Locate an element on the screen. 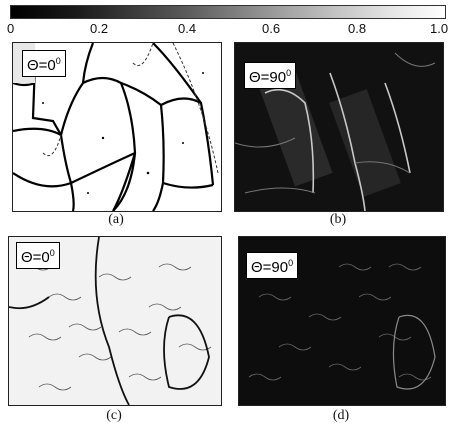 Image resolution: width=452 pixels, height=429 pixels. panel-c-angle-sup: 0 is located at coordinates (52, 253).